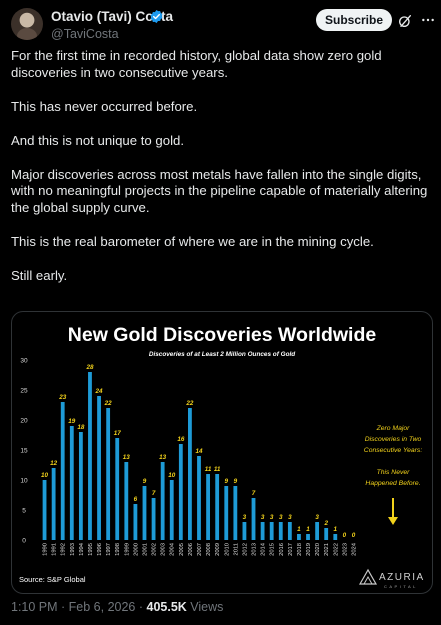  I want to click on y-tick-label: 10, so click(24, 481).